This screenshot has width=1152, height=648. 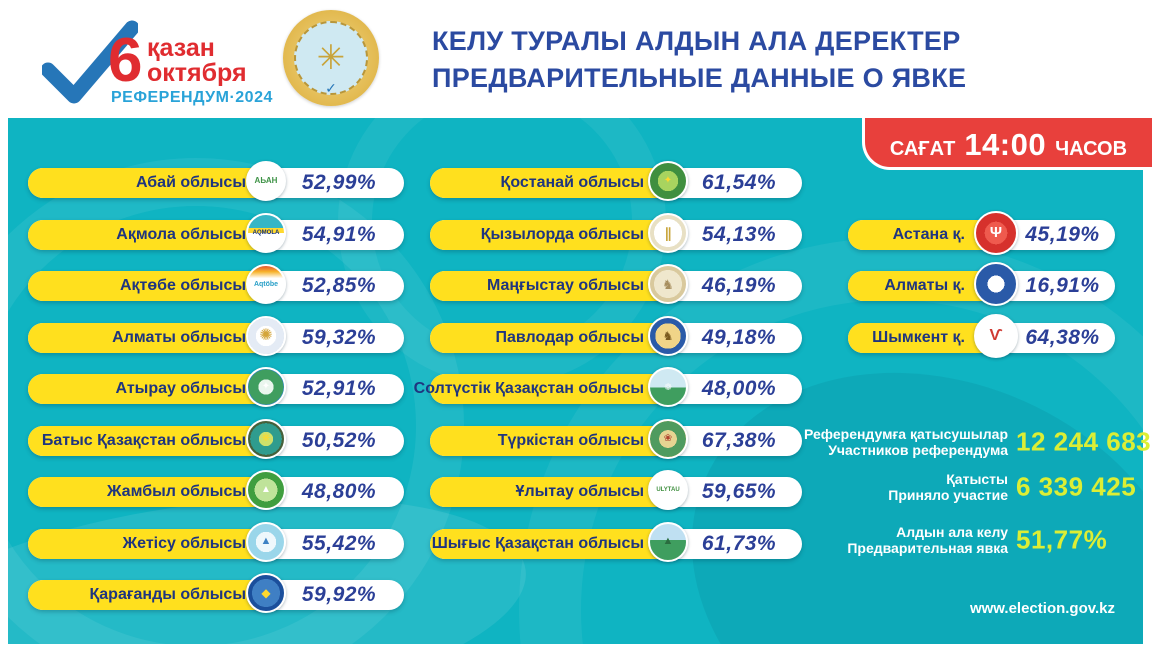 What do you see at coordinates (266, 438) in the screenshot?
I see `region-emblem-icon: ❋` at bounding box center [266, 438].